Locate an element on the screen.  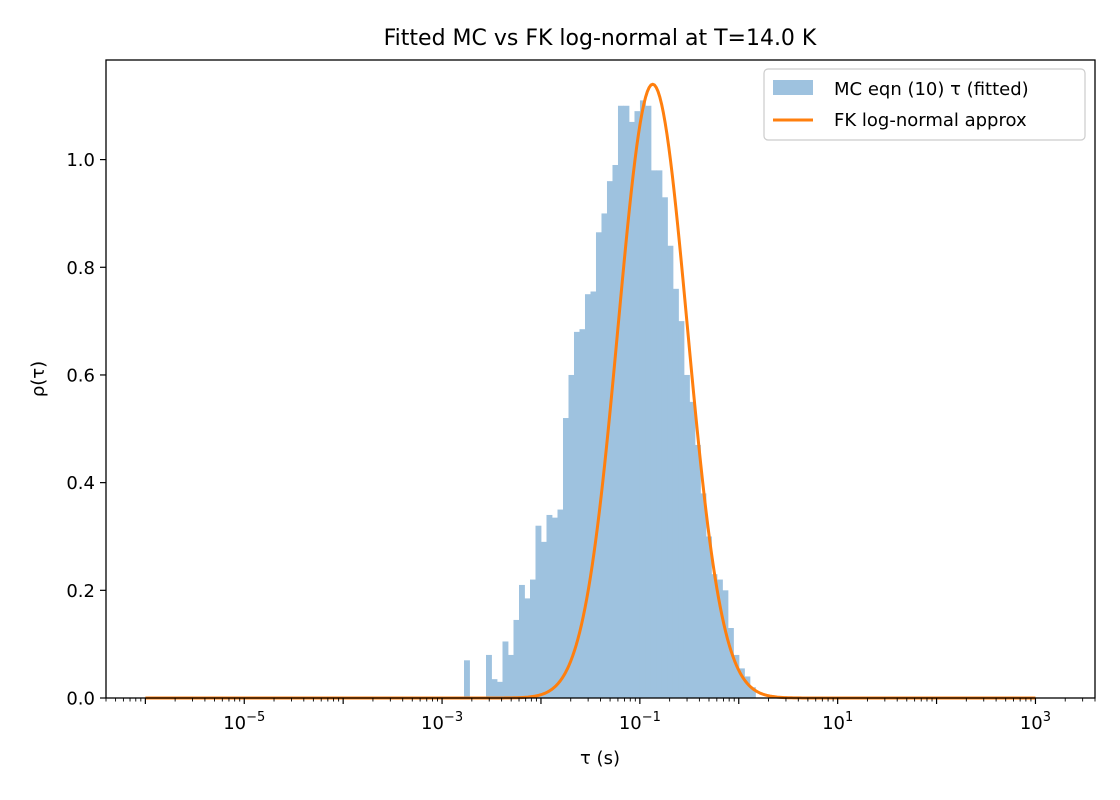
legend-frame is located at coordinates (924, 104).